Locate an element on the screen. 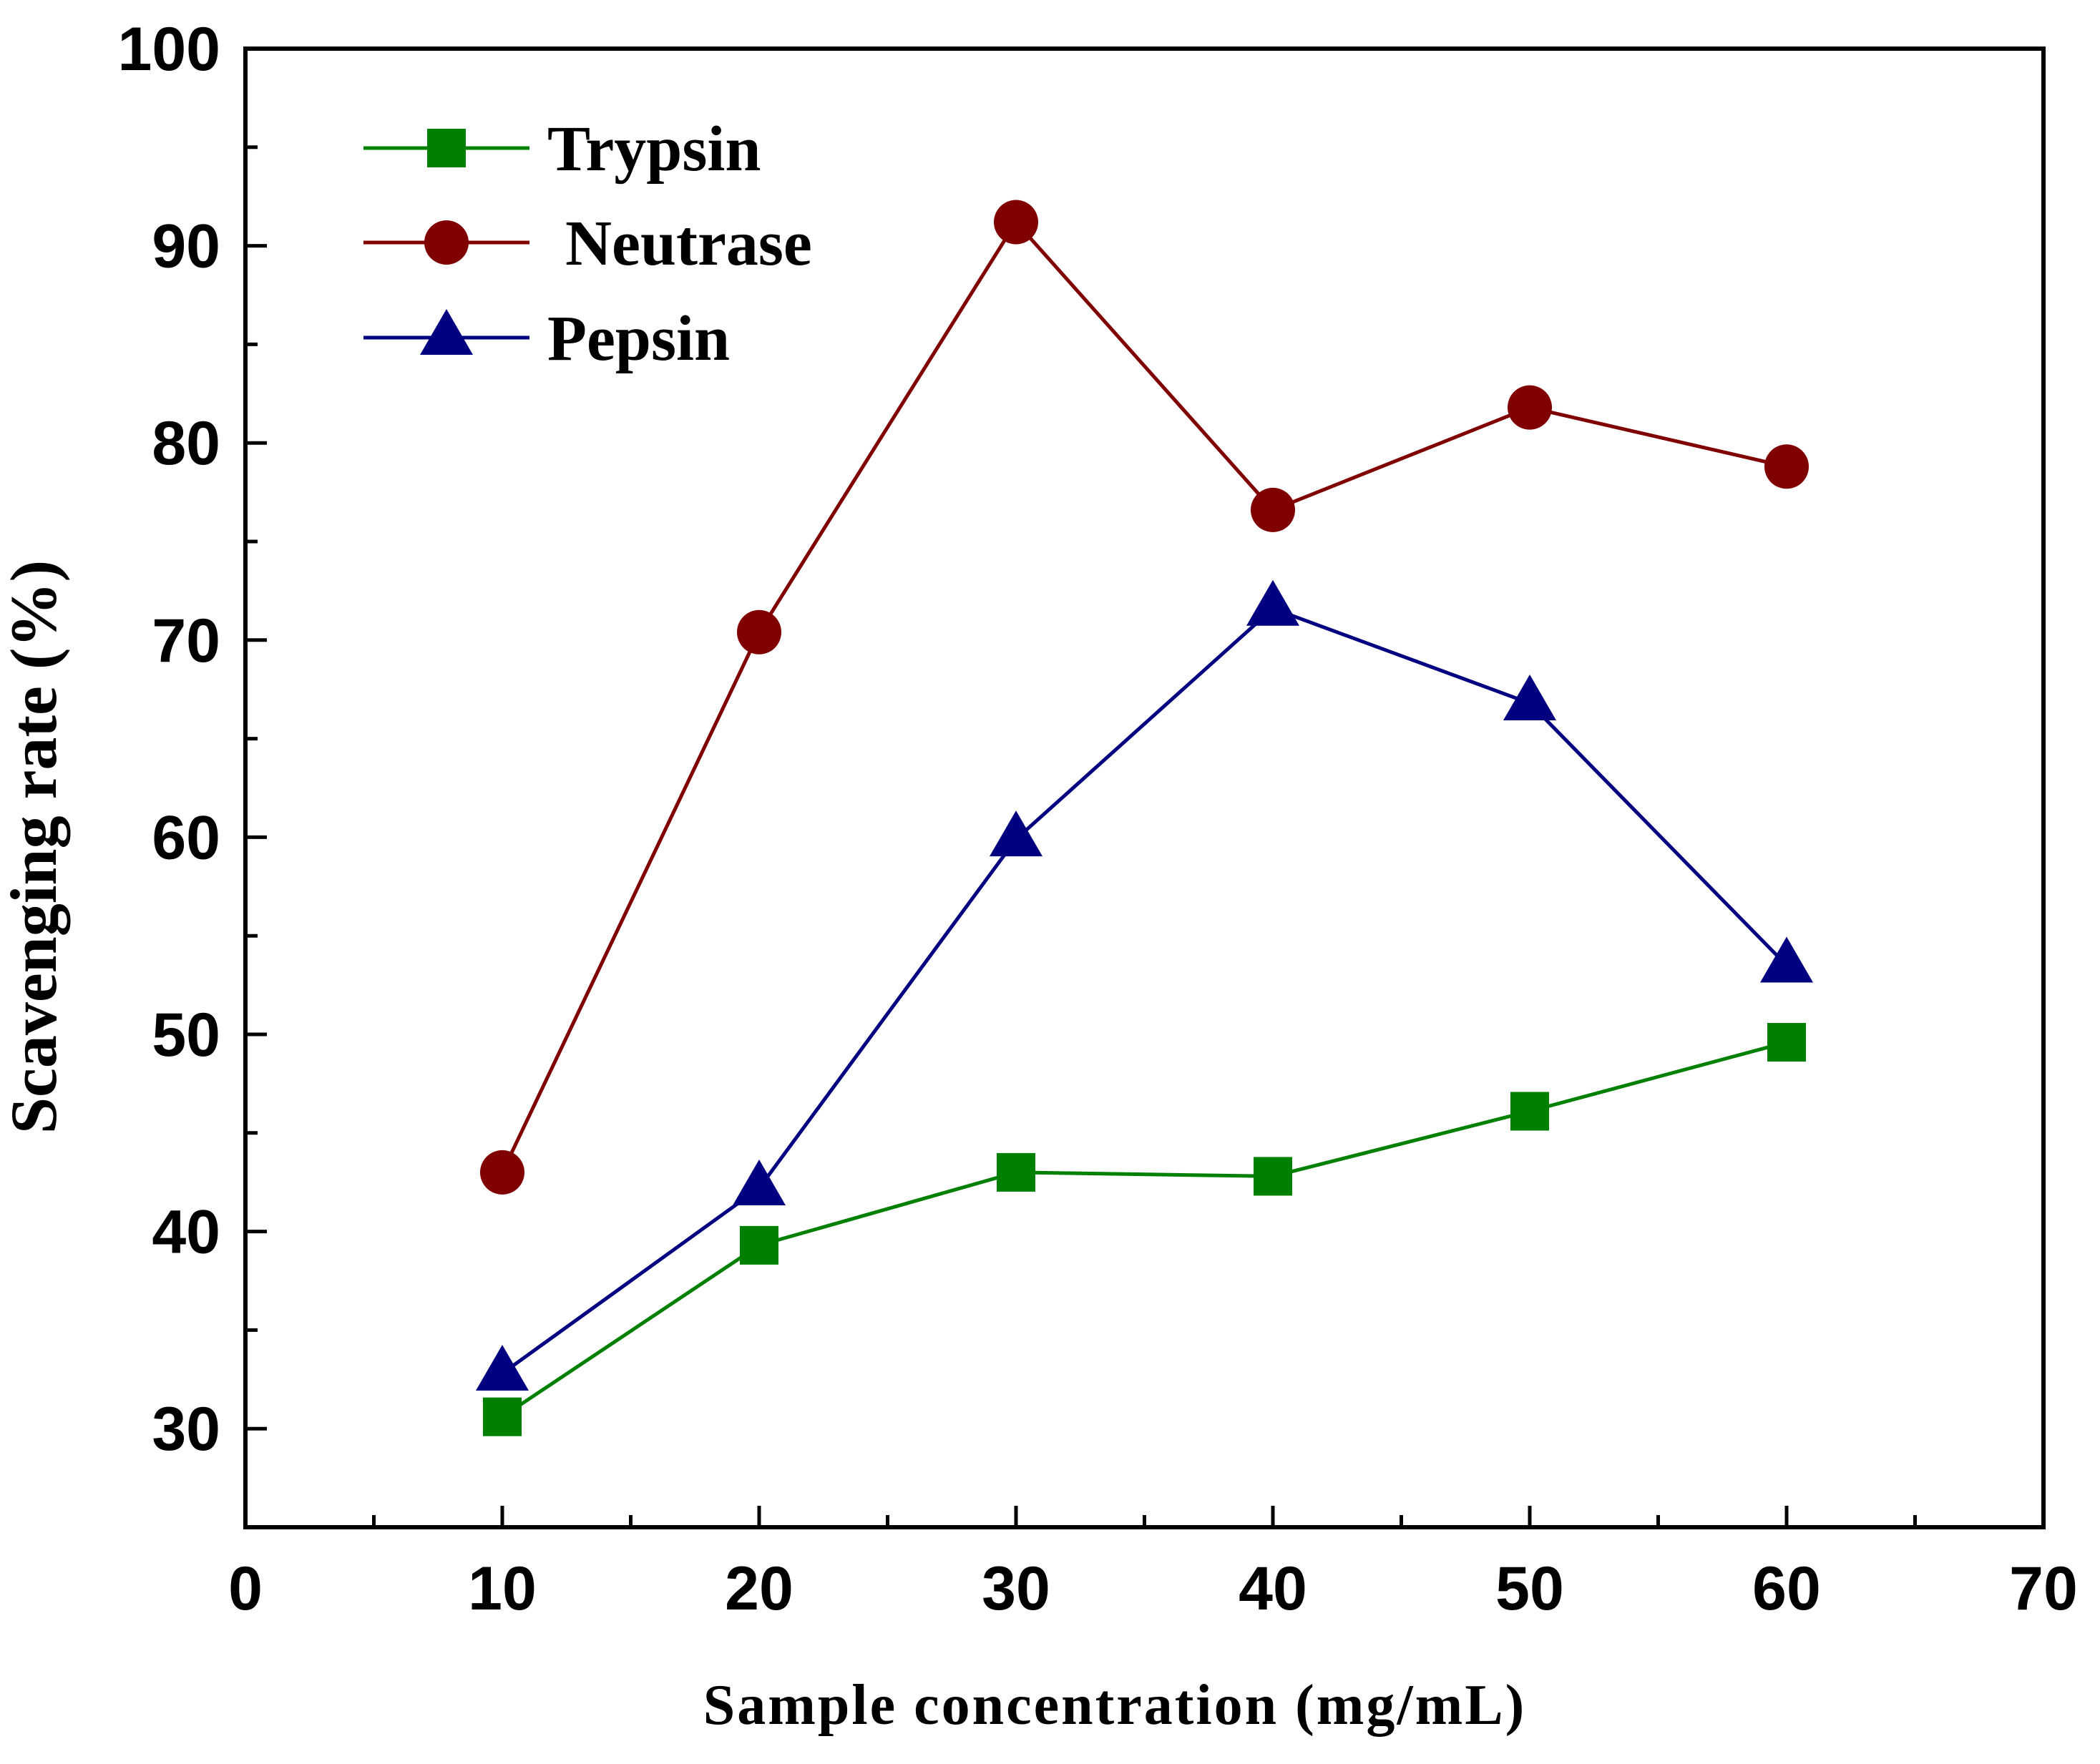  legend-marker-neutrase is located at coordinates (446, 242).